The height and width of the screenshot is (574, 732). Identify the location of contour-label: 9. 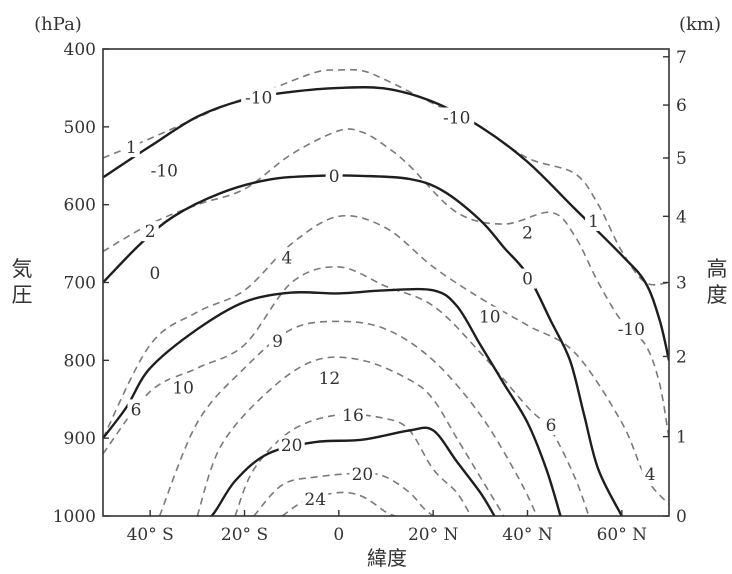
(277, 342).